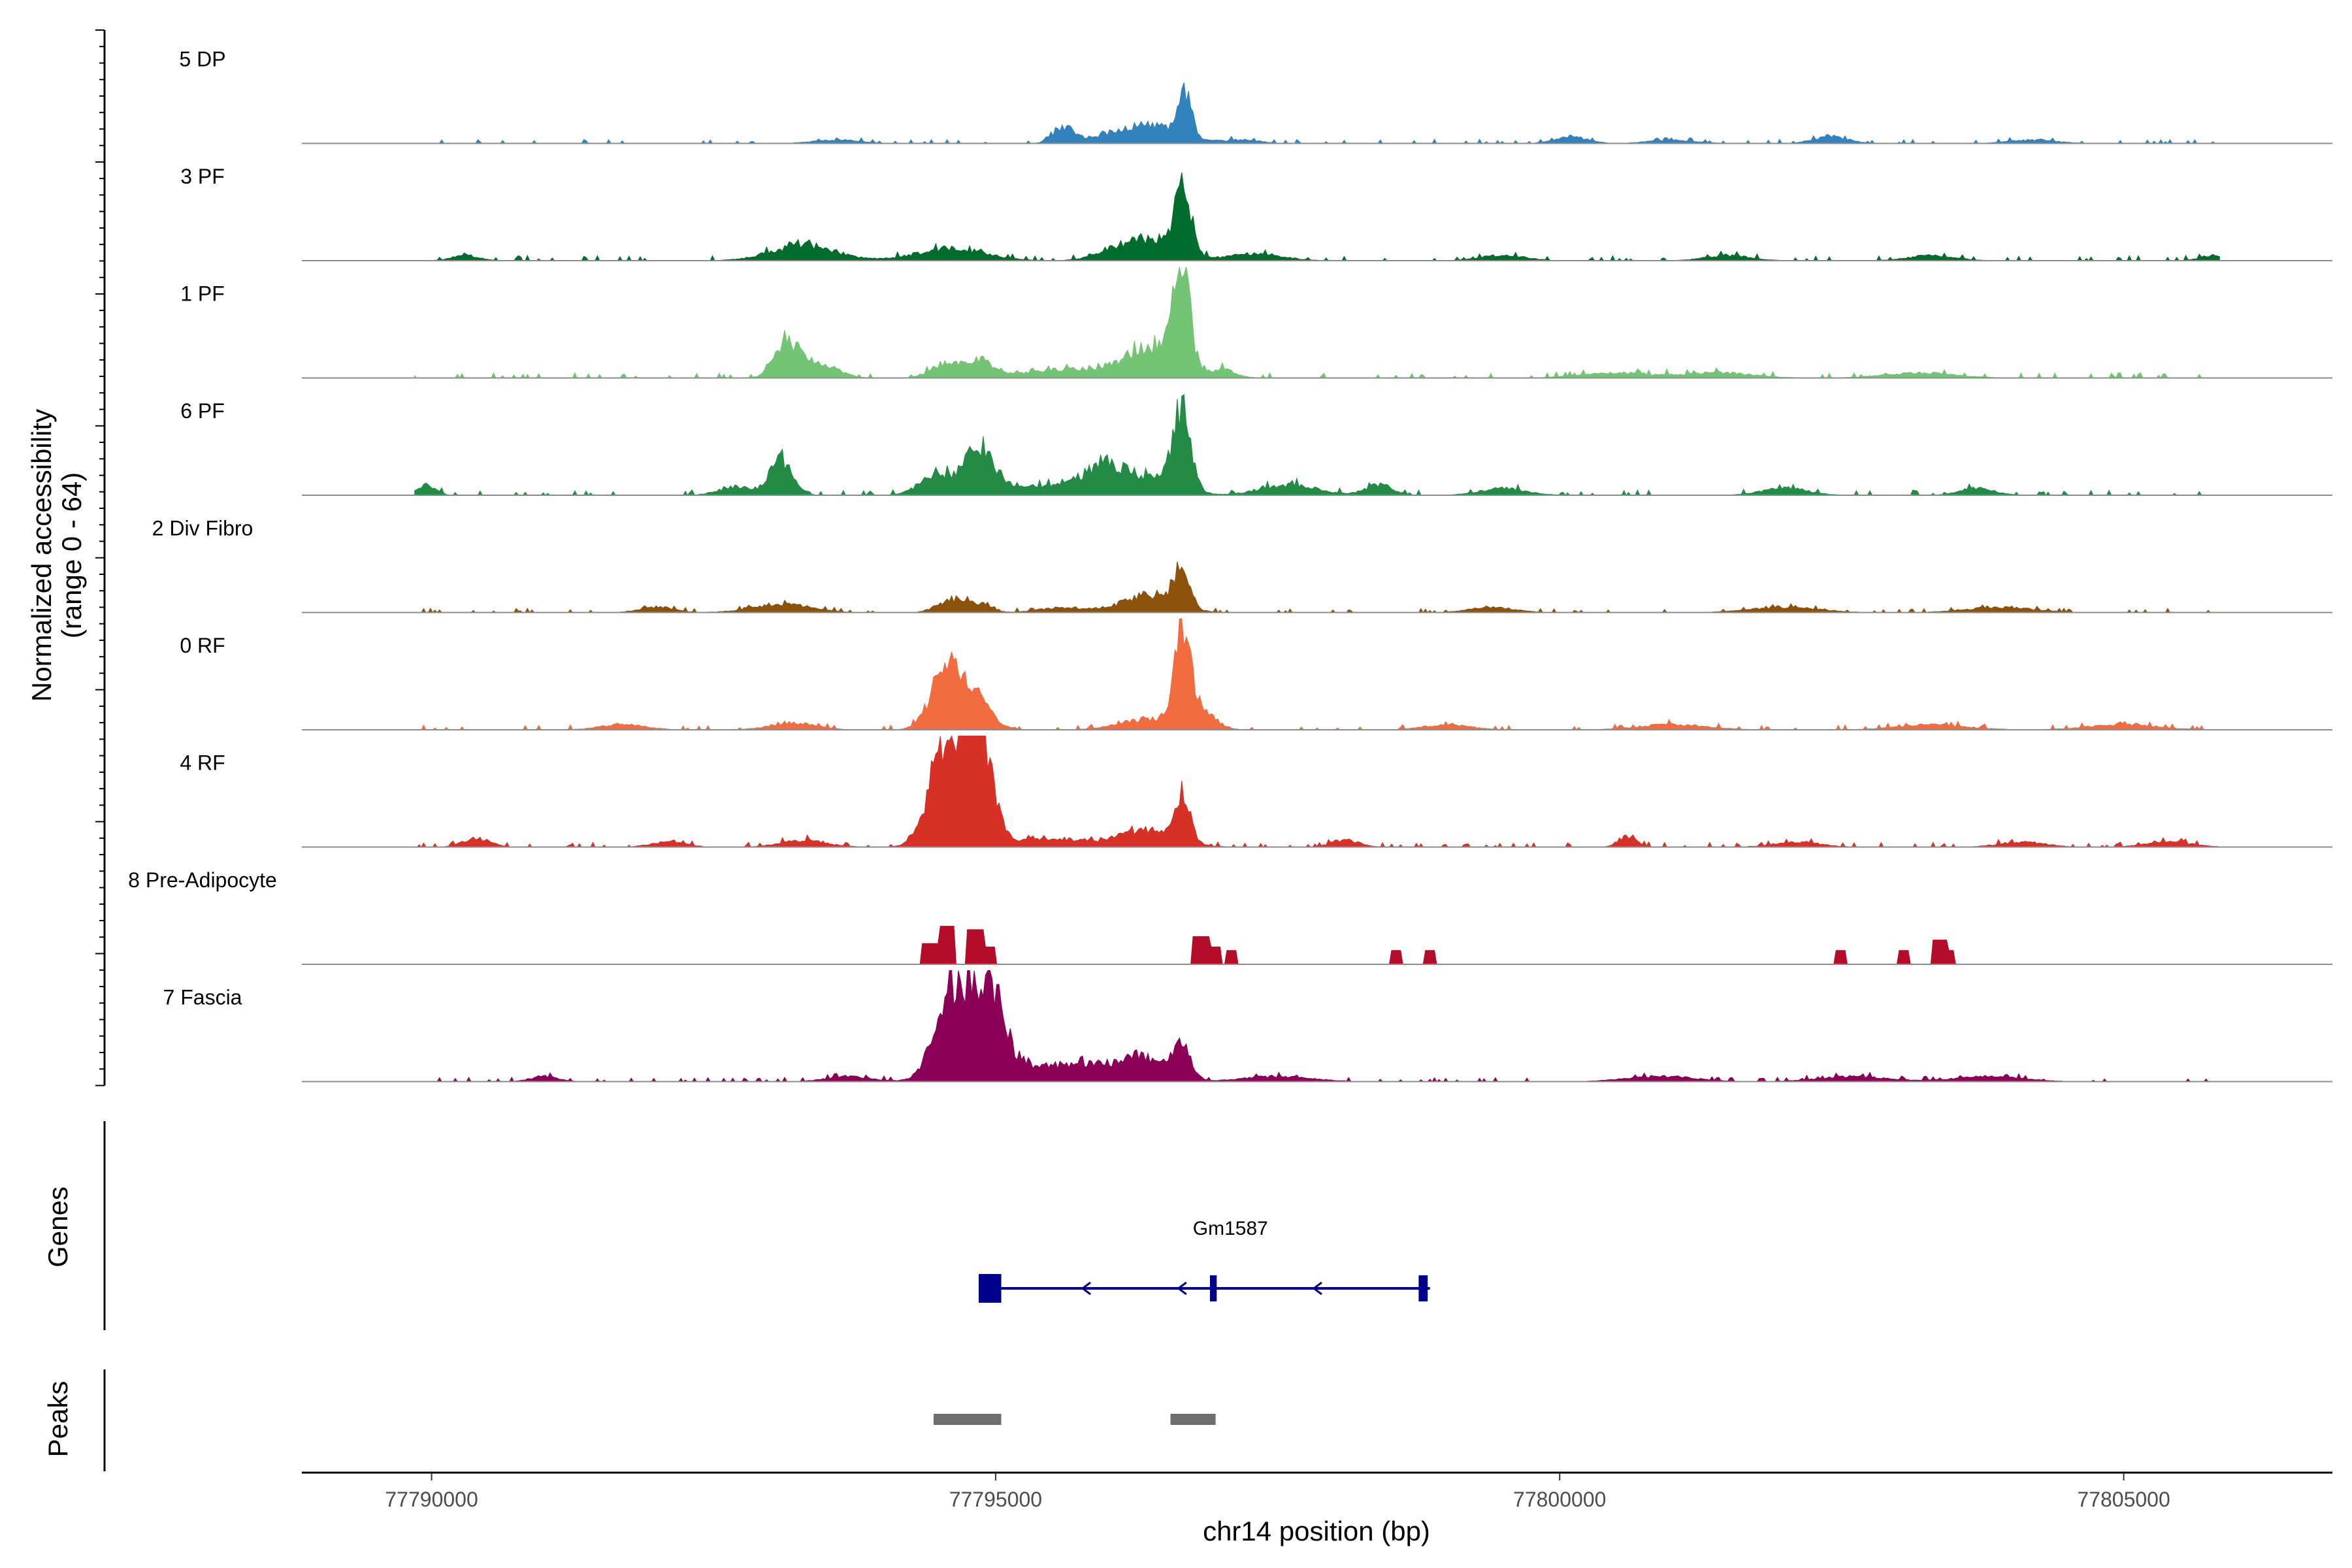 Image resolution: width=2352 pixels, height=1568 pixels. I want to click on peaks-track, so click(659, 1420).